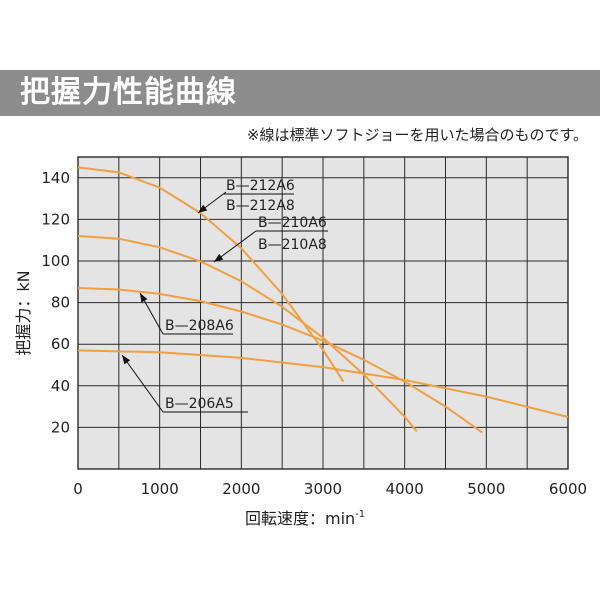 The image size is (600, 600). What do you see at coordinates (160, 489) in the screenshot?
I see `x-tick-label: 1000` at bounding box center [160, 489].